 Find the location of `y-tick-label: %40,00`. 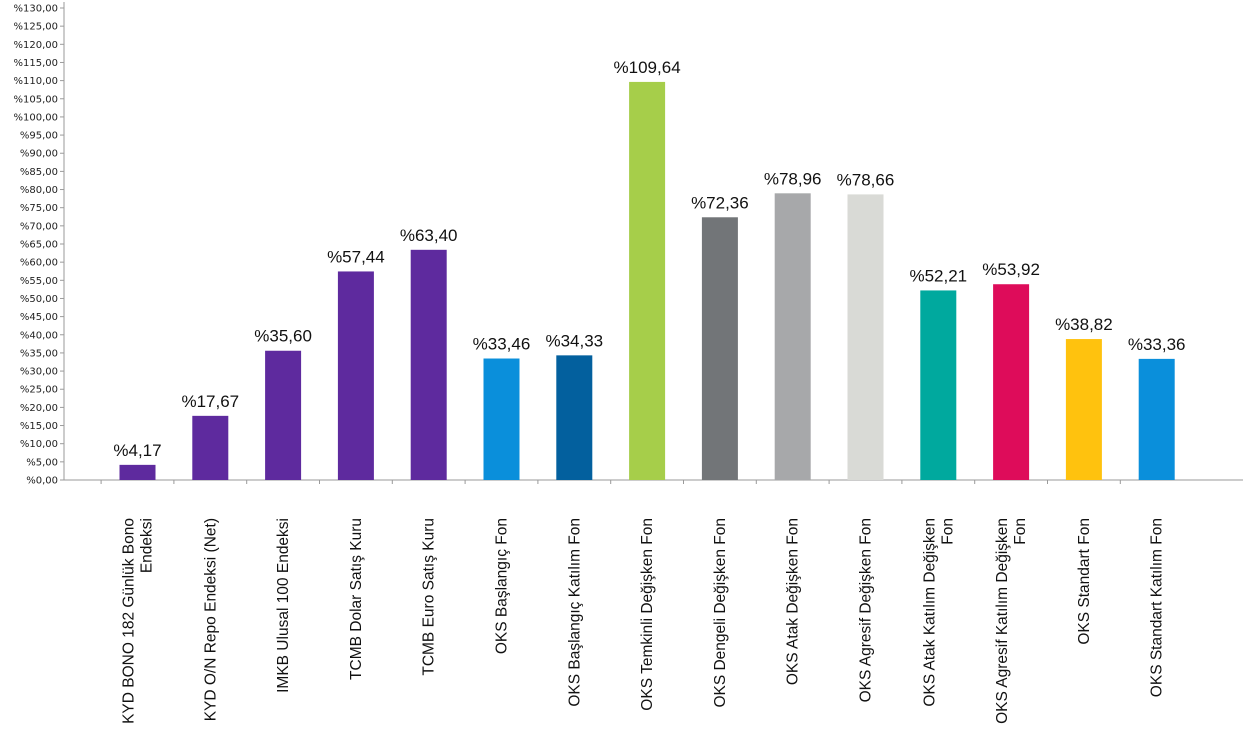

y-tick-label: %40,00 is located at coordinates (39, 335).